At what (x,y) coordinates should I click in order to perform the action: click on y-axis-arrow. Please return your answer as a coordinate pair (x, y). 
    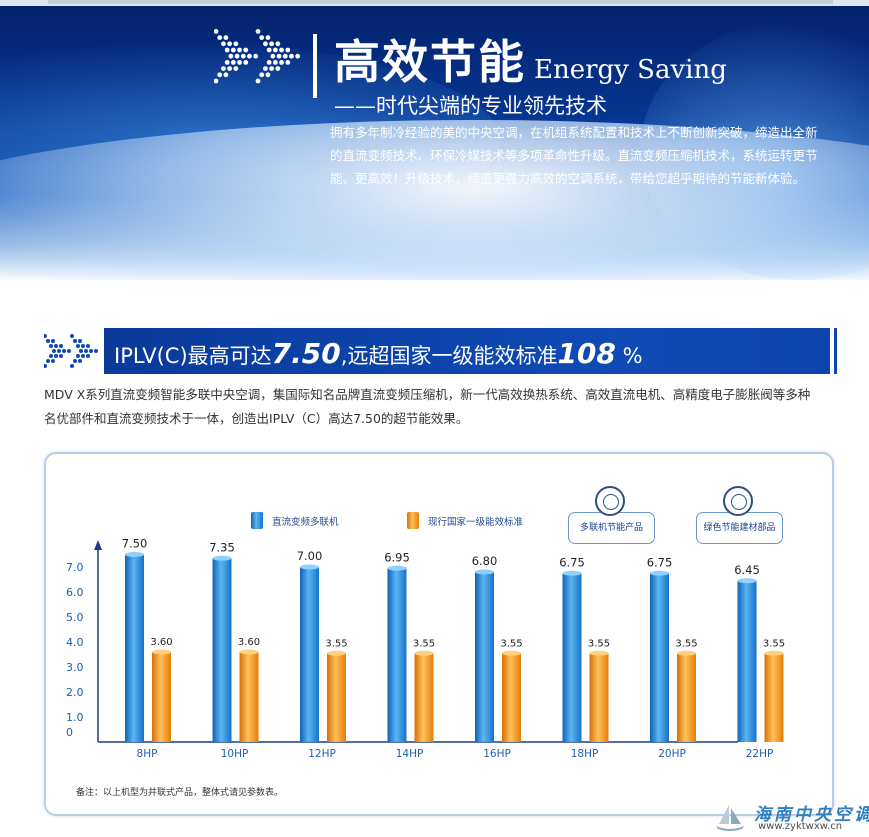
    Looking at the image, I should click on (98, 545).